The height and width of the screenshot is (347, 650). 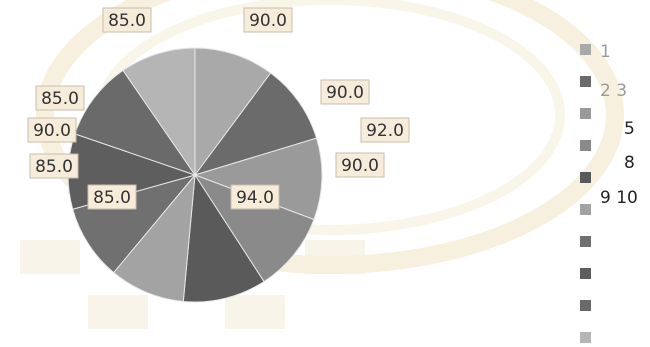 I want to click on data-label-9: 90.0, so click(x=52, y=130).